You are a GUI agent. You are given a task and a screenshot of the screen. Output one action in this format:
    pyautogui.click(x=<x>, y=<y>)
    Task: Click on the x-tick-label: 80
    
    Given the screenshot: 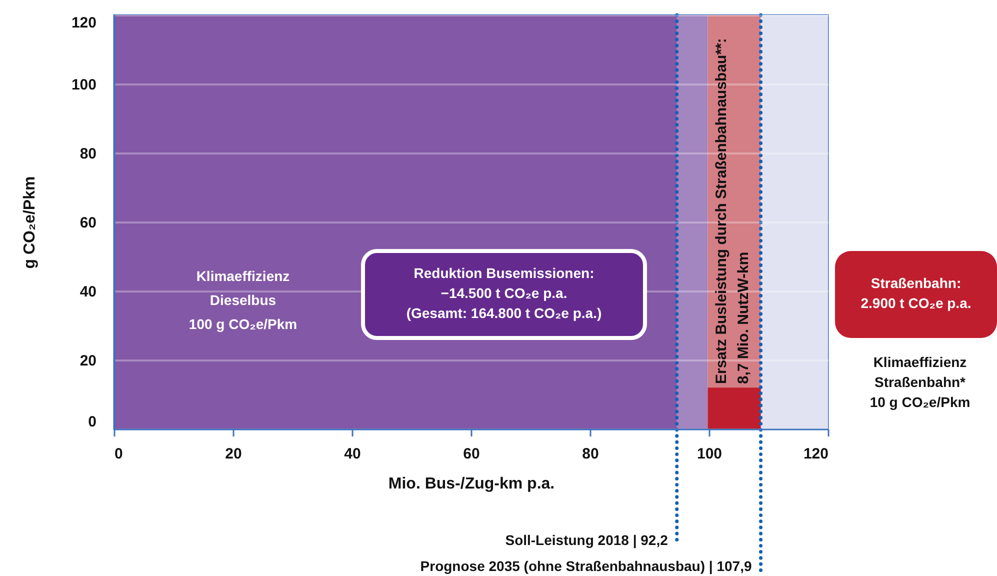 What is the action you would take?
    pyautogui.click(x=590, y=454)
    